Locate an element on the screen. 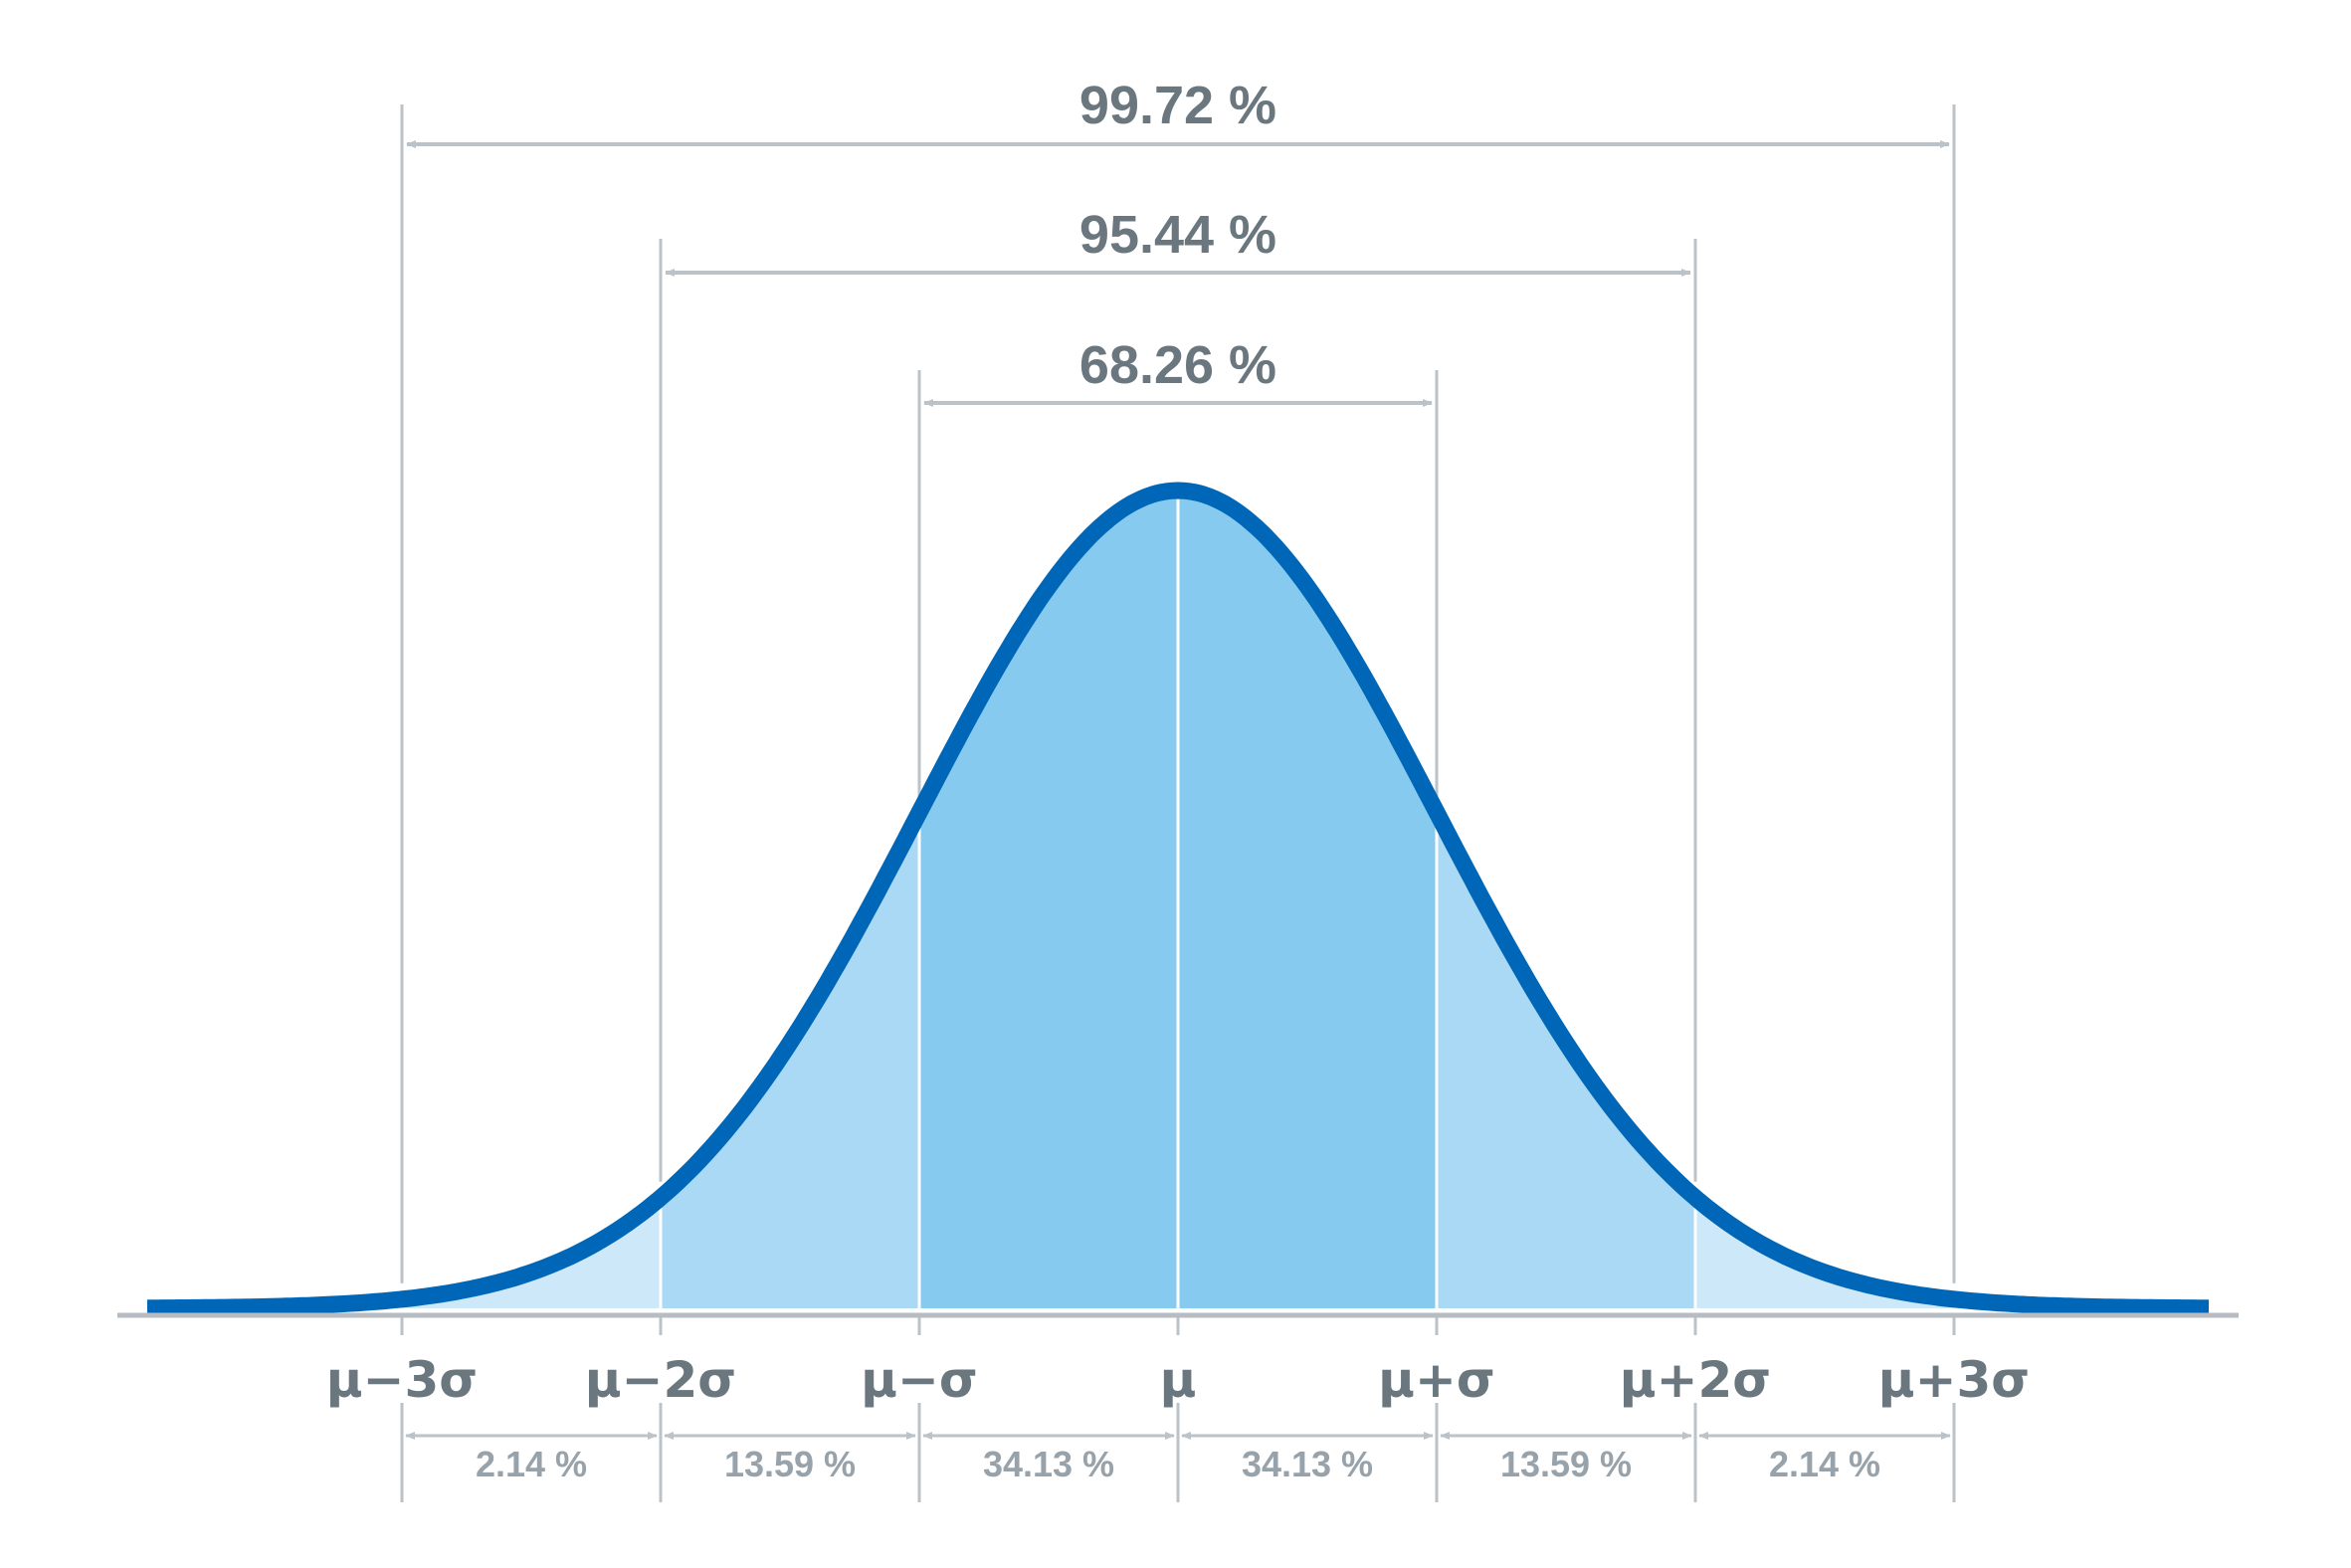 The image size is (2351, 1568). x-tick-label: μ−2σ is located at coordinates (660, 1380).